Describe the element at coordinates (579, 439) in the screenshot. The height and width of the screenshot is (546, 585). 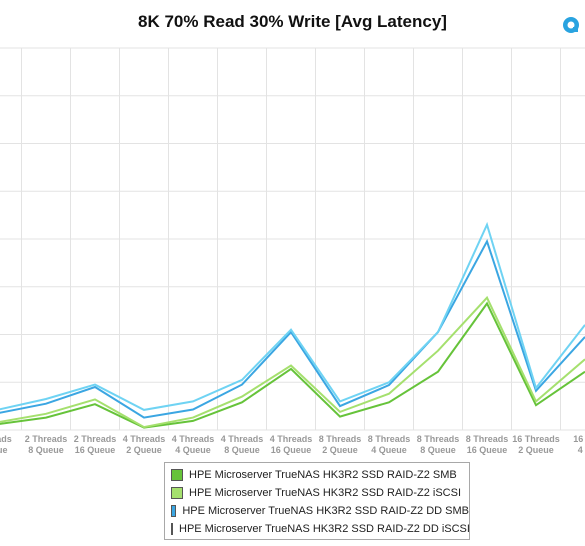
I see `x-tick-label: 16 Th` at that location.